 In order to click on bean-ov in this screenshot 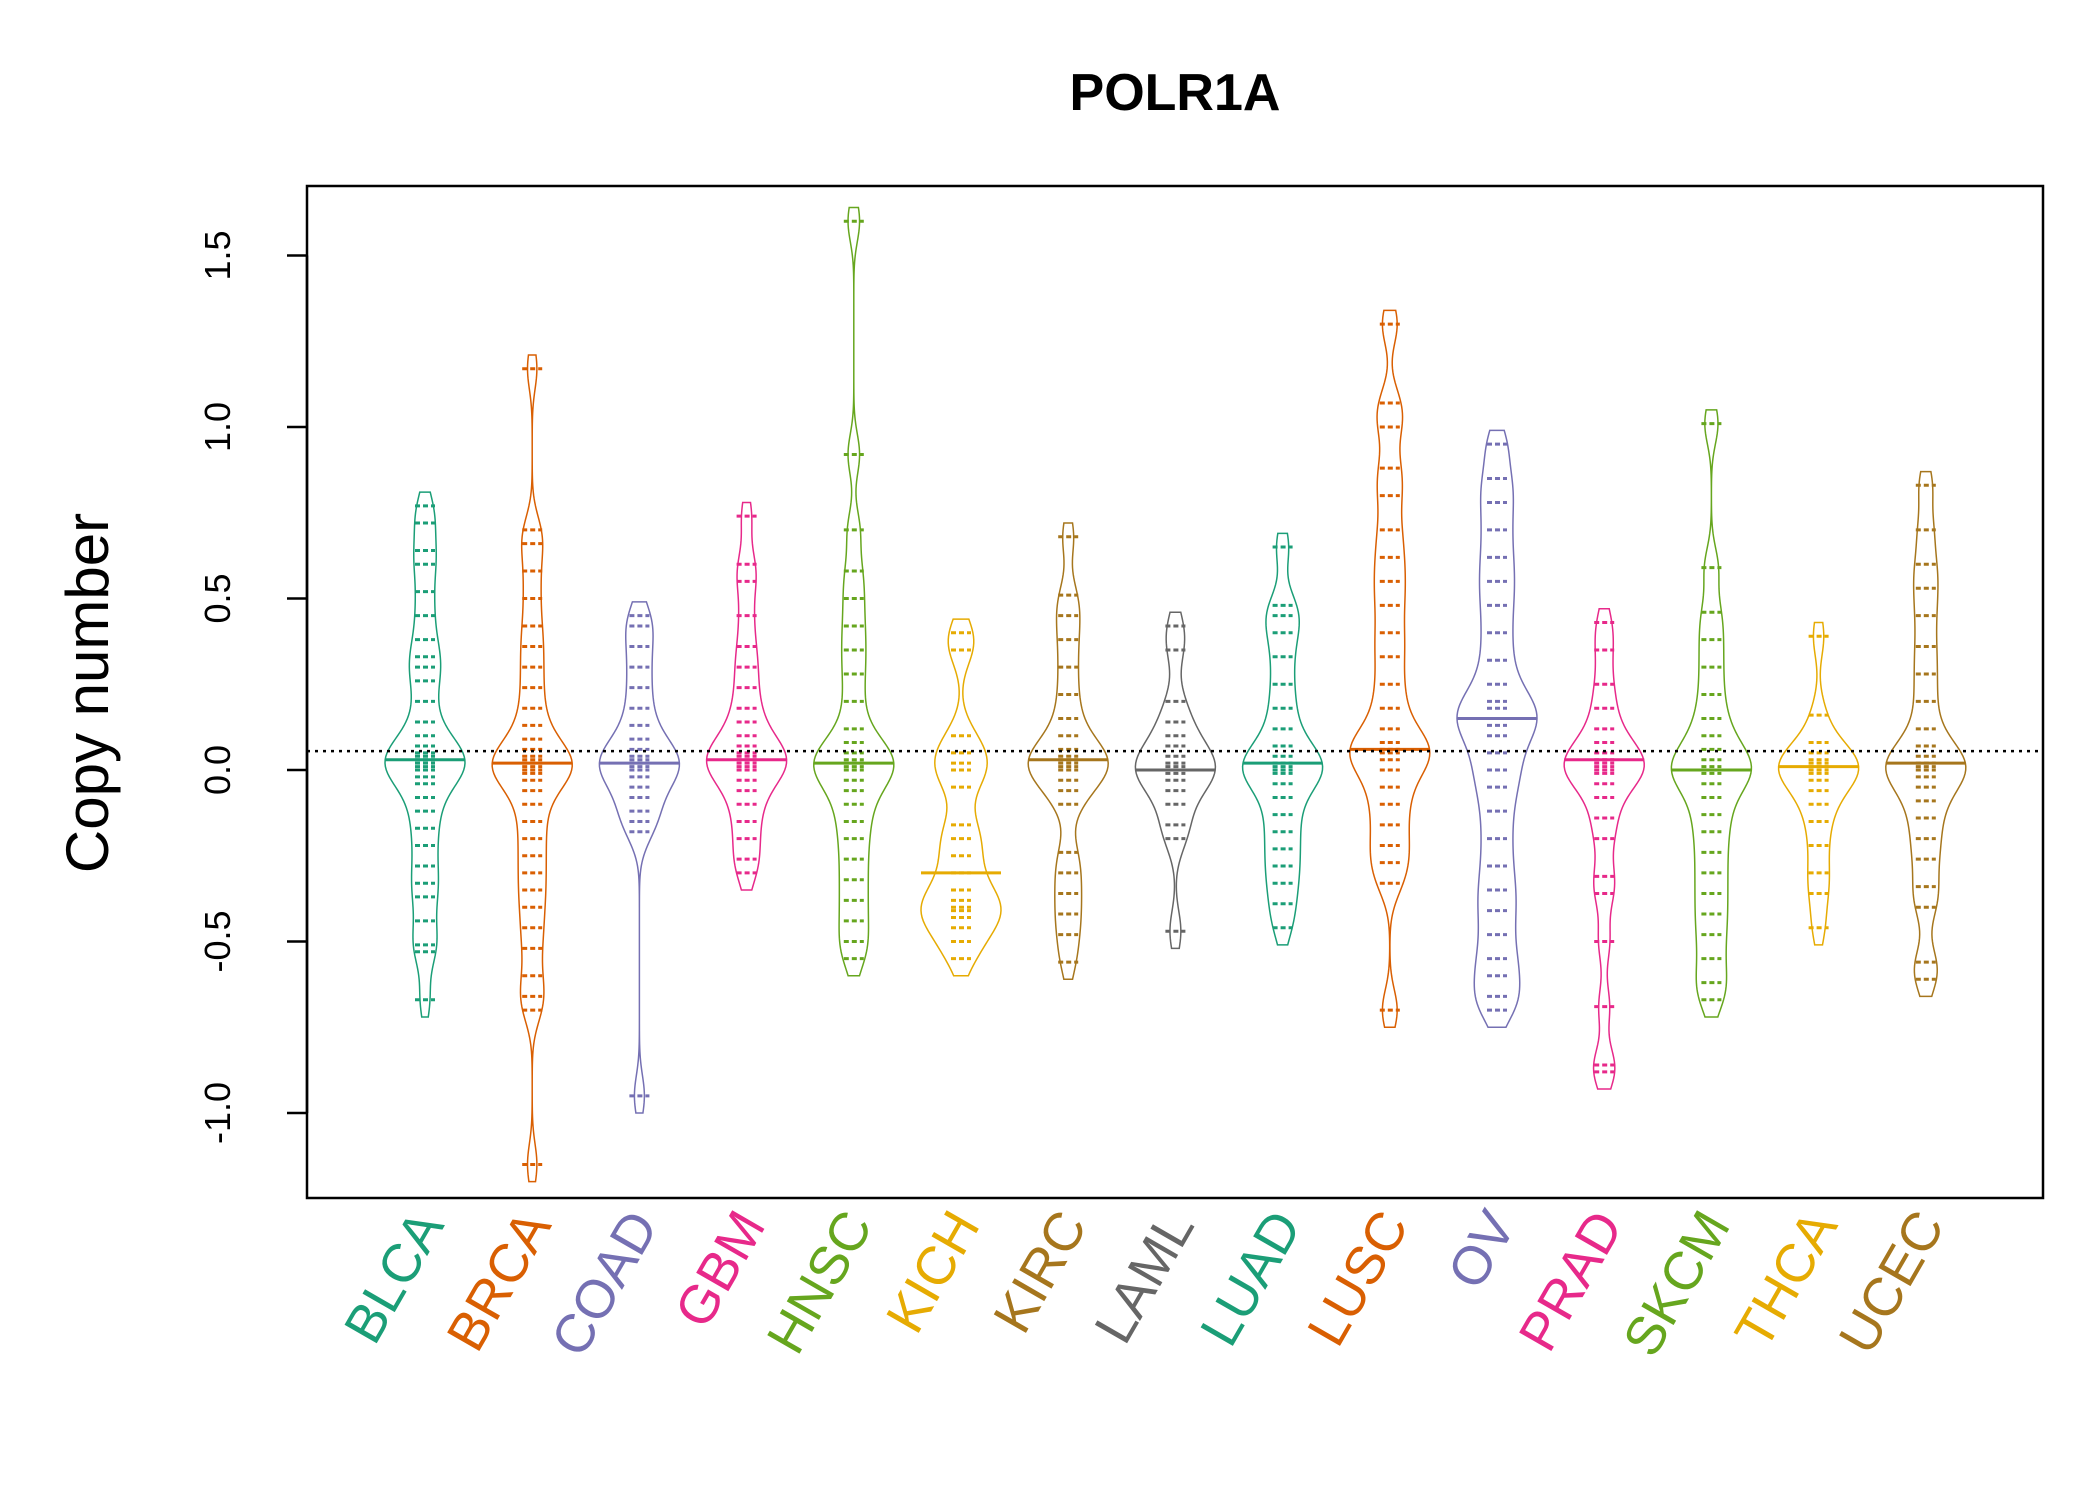, I will do `click(1497, 728)`.